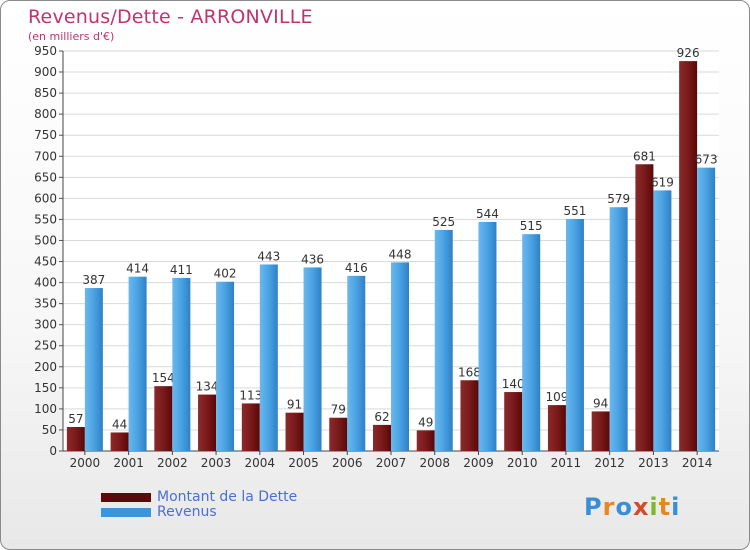 The width and height of the screenshot is (750, 550). What do you see at coordinates (119, 424) in the screenshot?
I see `data-label-debt: 44` at bounding box center [119, 424].